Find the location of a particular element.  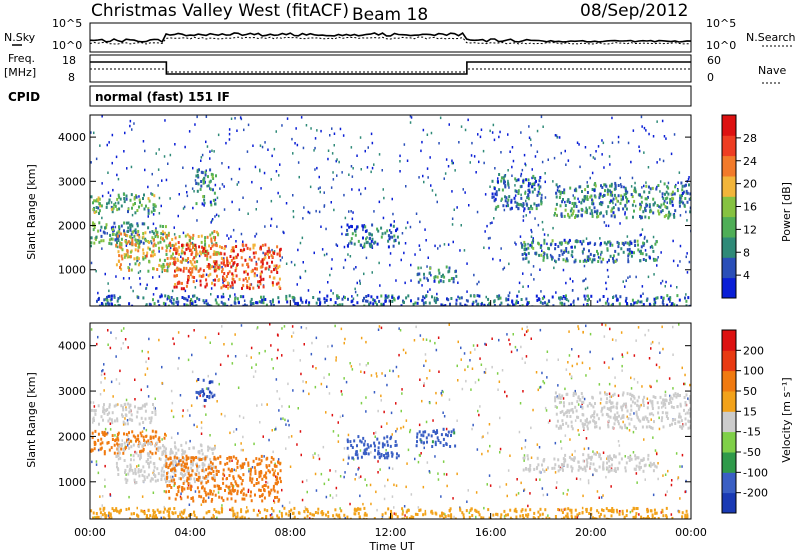

noise-tick-right-bottom: 10^0 is located at coordinates (721, 45).